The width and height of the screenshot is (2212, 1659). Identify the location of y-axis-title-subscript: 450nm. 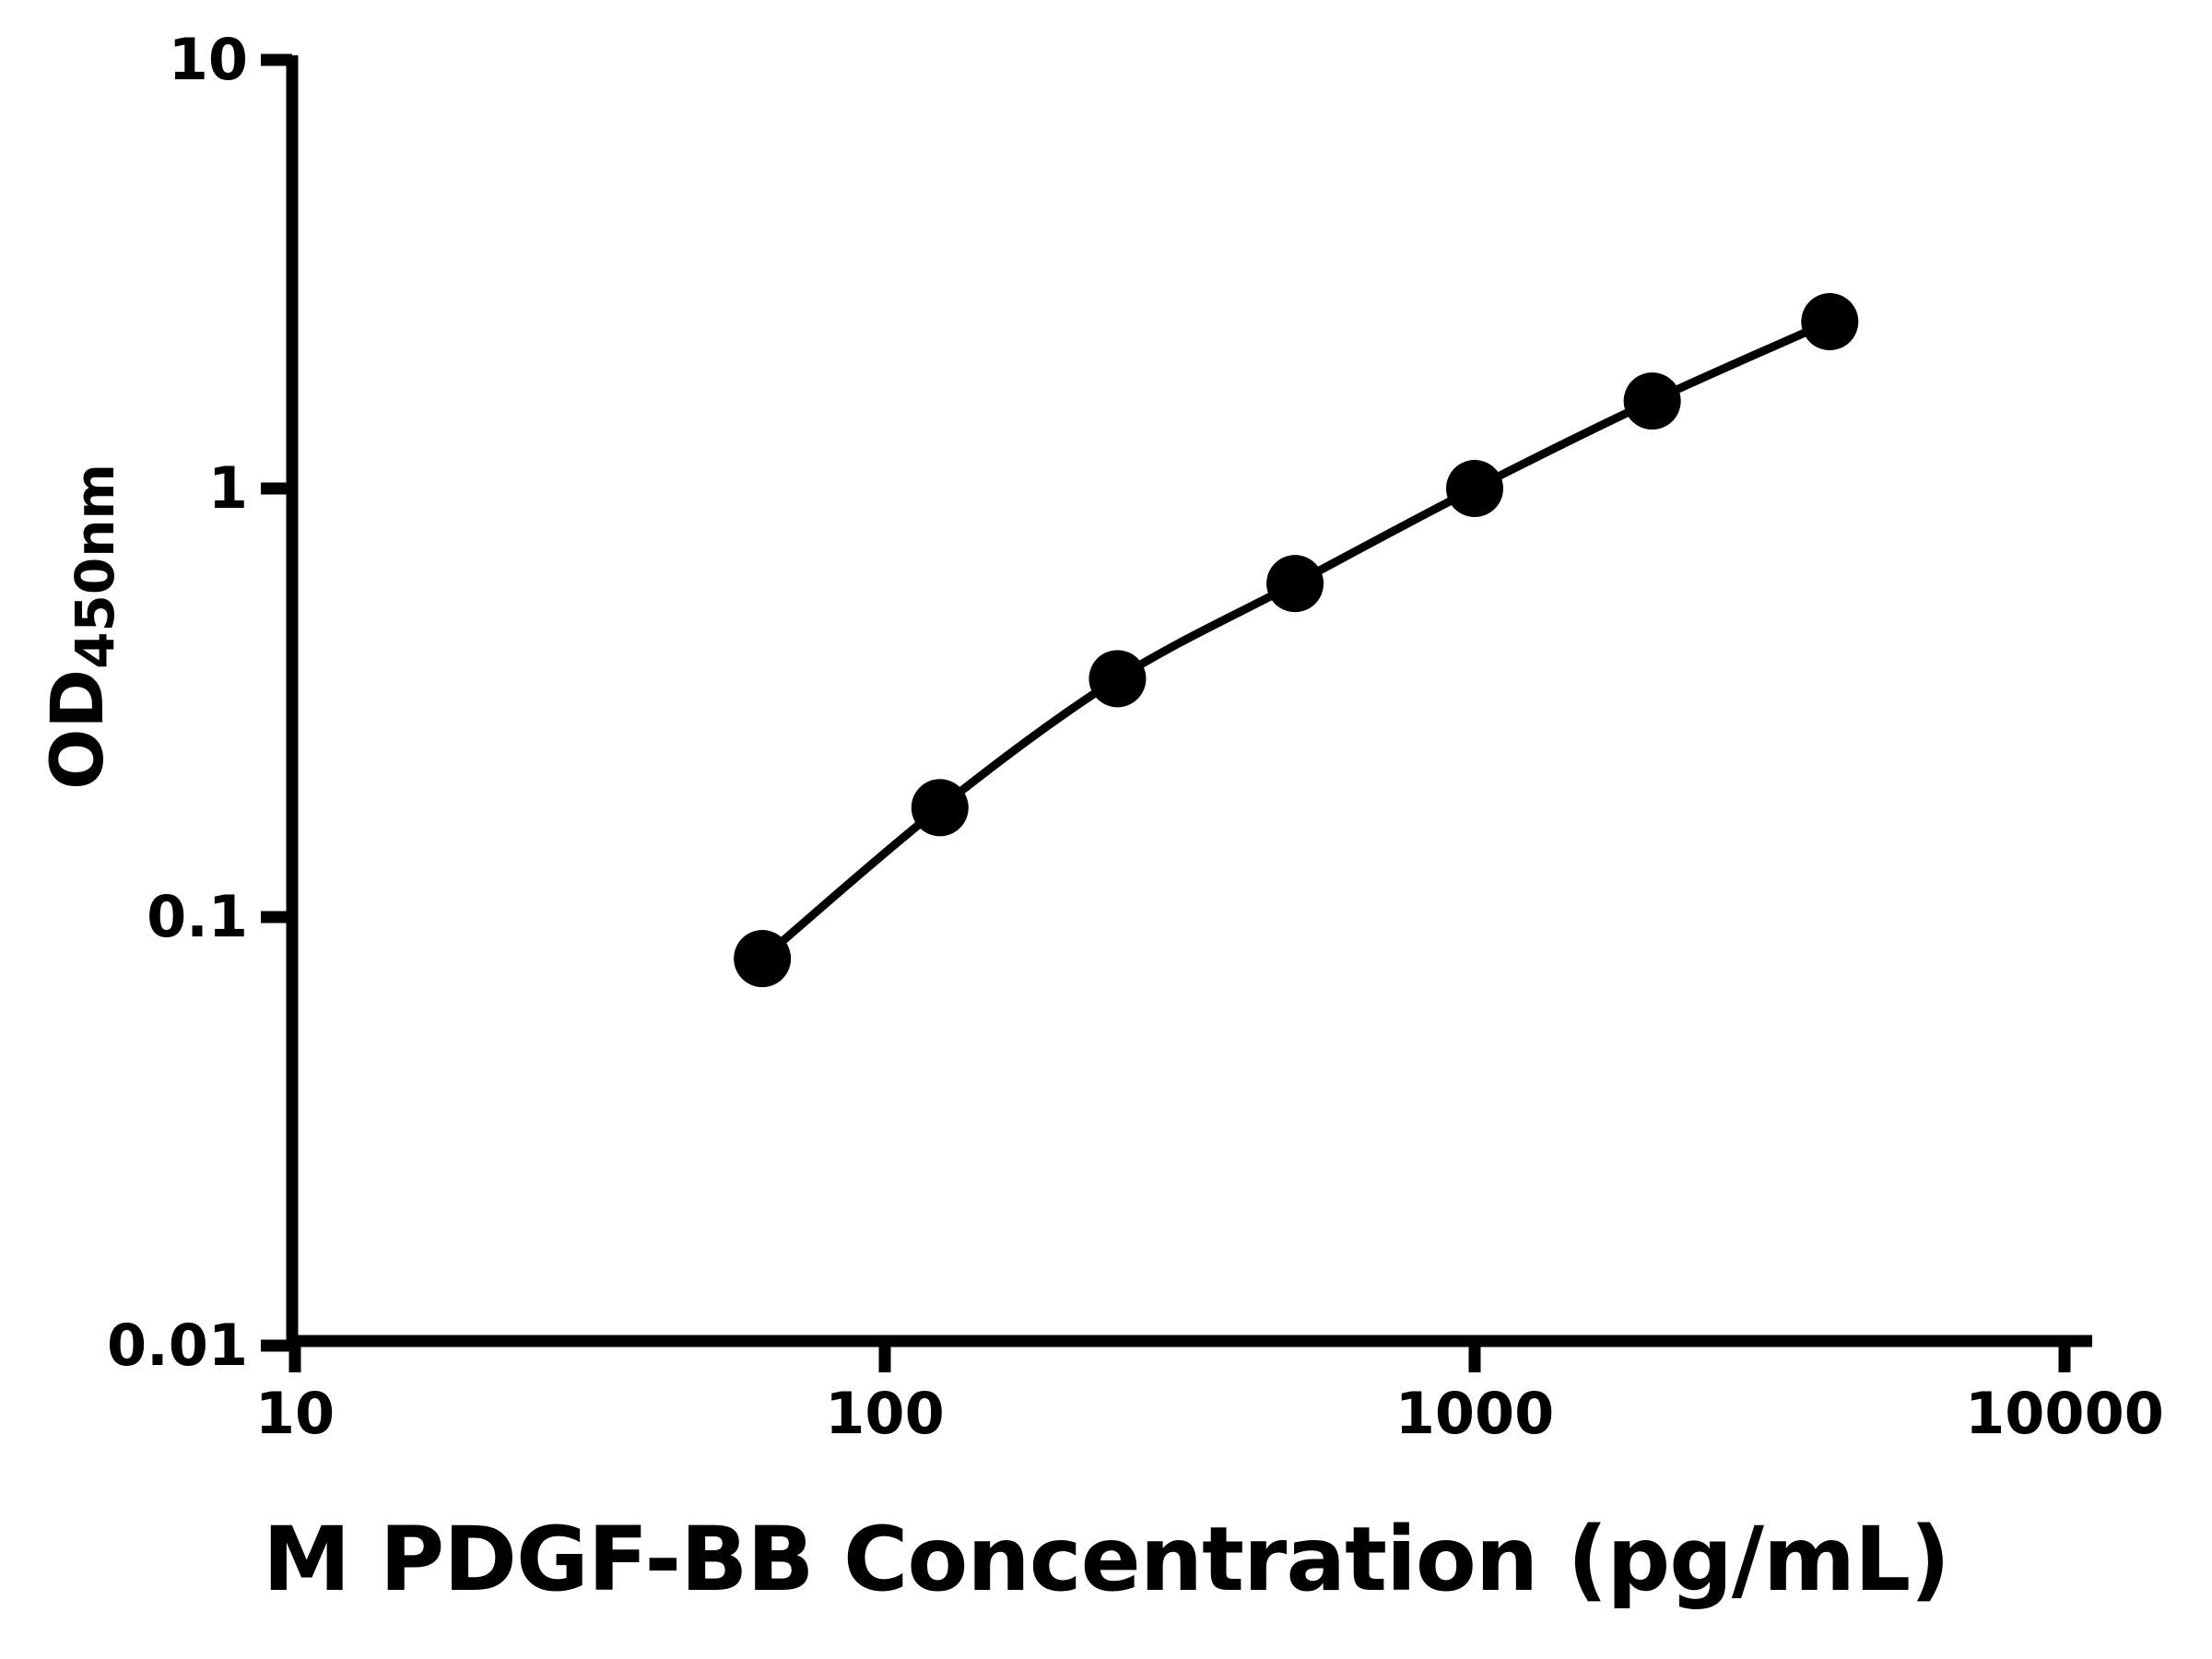
(95, 566).